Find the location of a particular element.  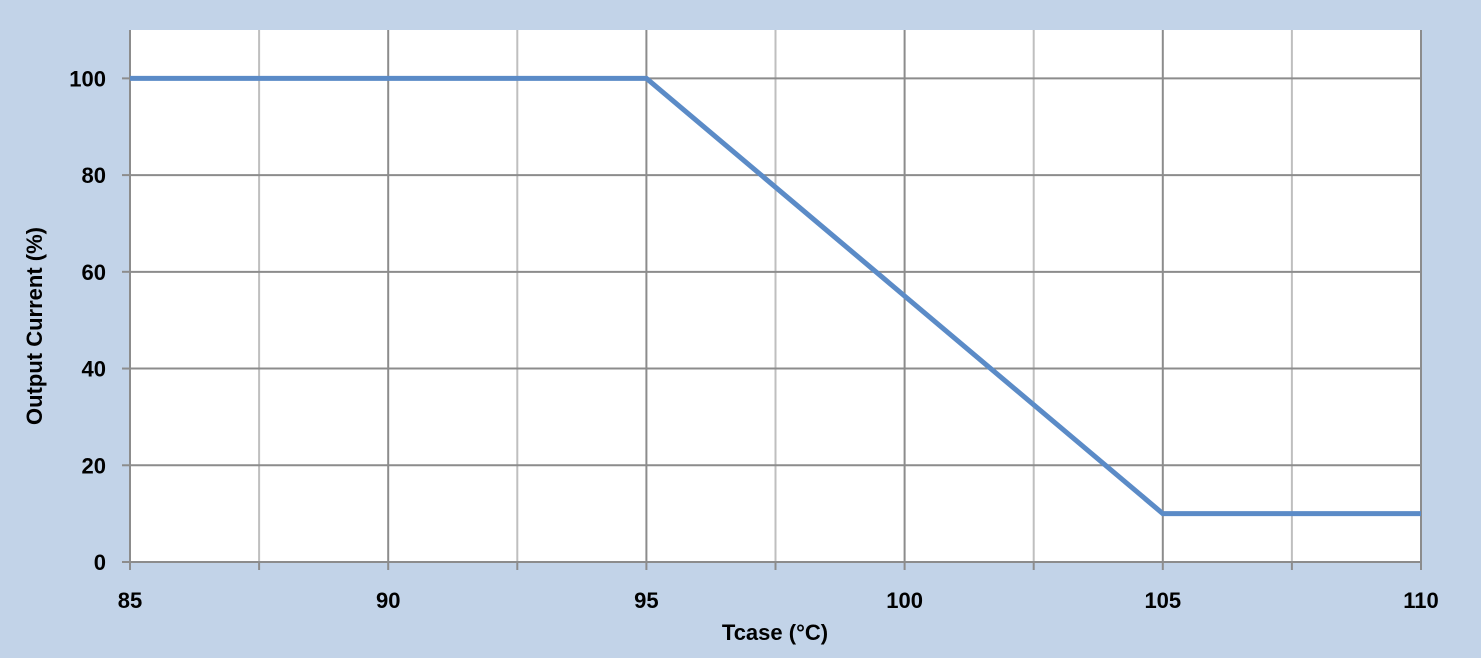

y-tick-label: 20 is located at coordinates (94, 465).